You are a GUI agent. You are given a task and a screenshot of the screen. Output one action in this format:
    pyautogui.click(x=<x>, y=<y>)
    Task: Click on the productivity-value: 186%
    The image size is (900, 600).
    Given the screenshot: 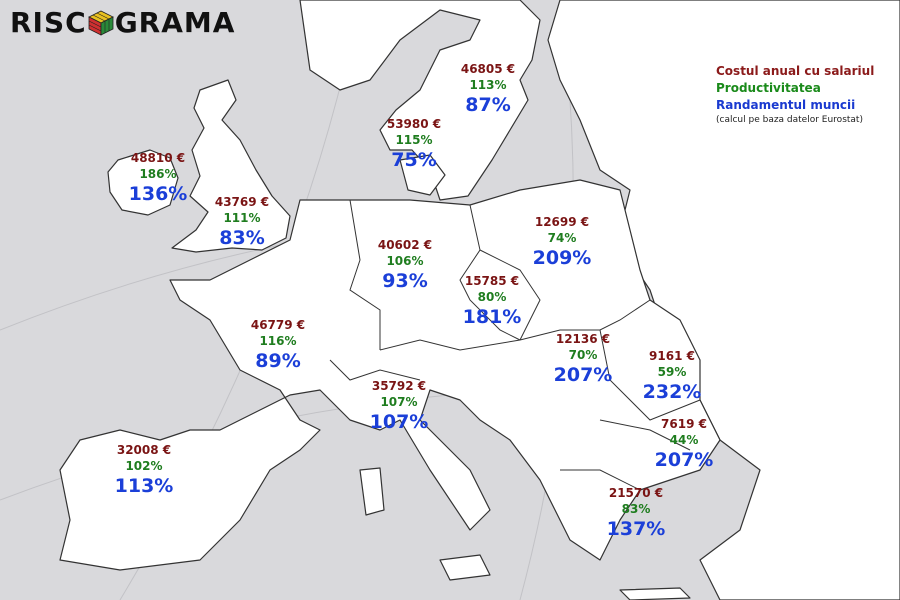 What is the action you would take?
    pyautogui.click(x=158, y=174)
    